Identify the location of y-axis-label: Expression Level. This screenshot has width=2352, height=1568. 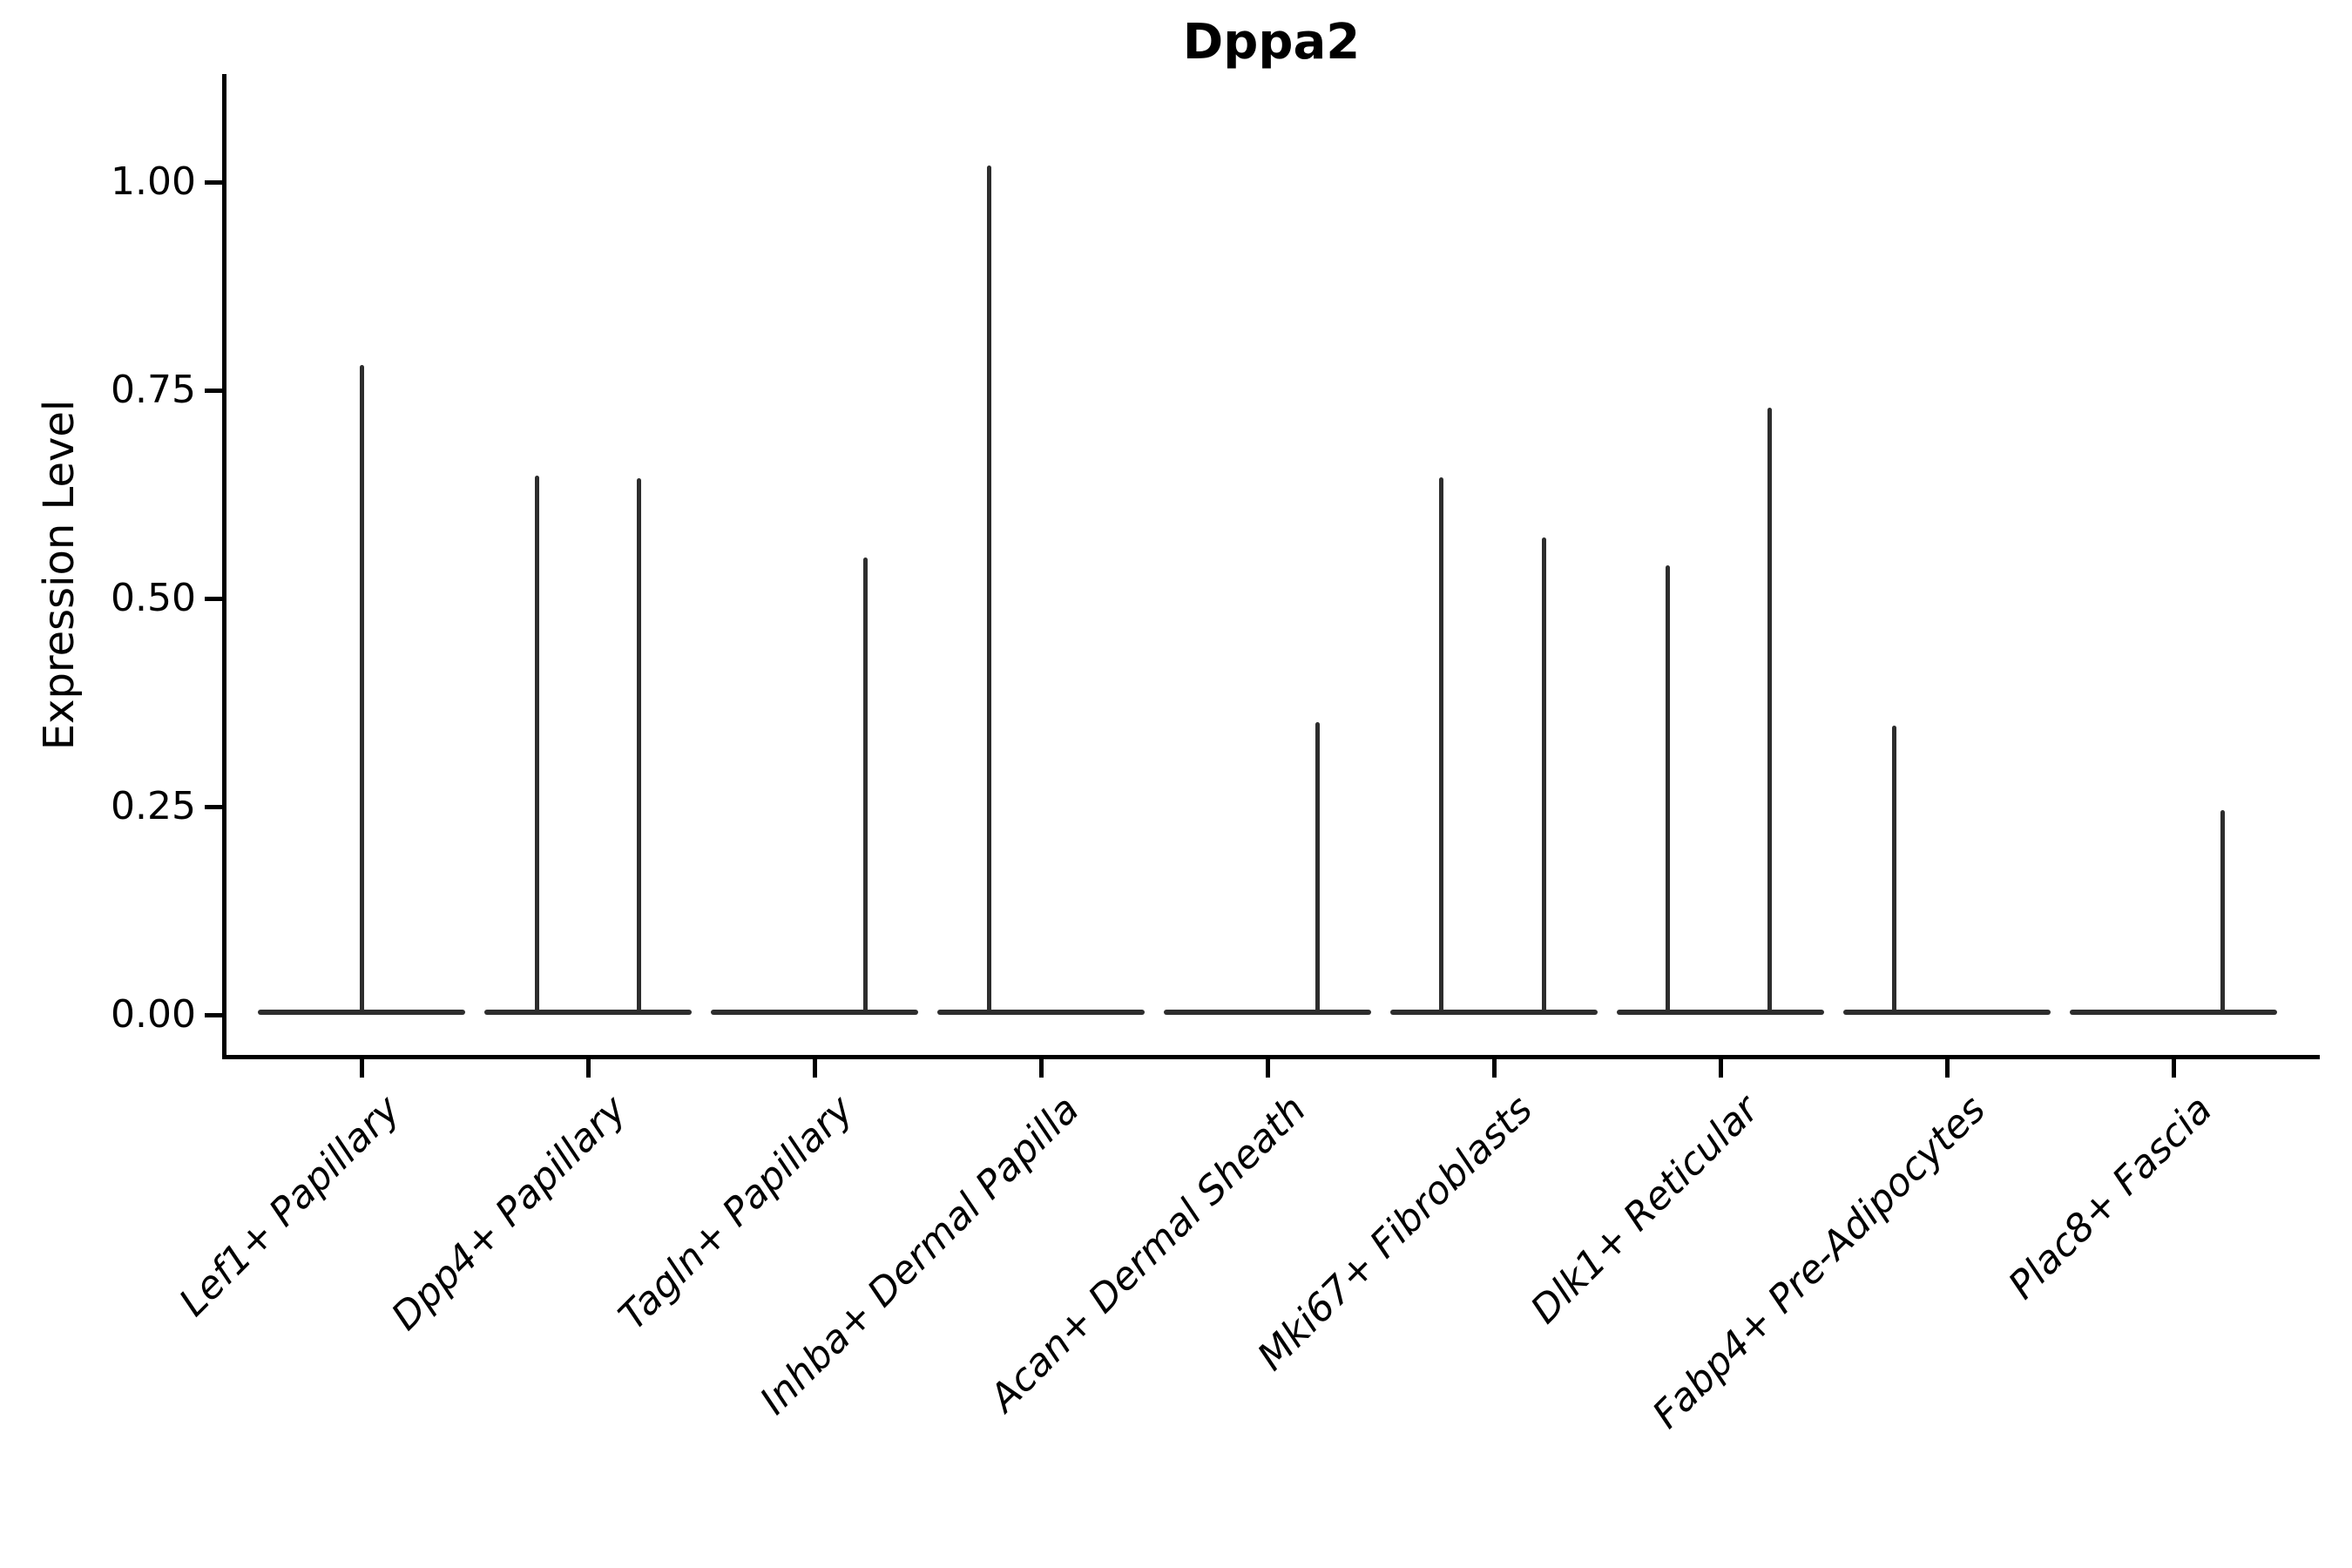
(59, 575).